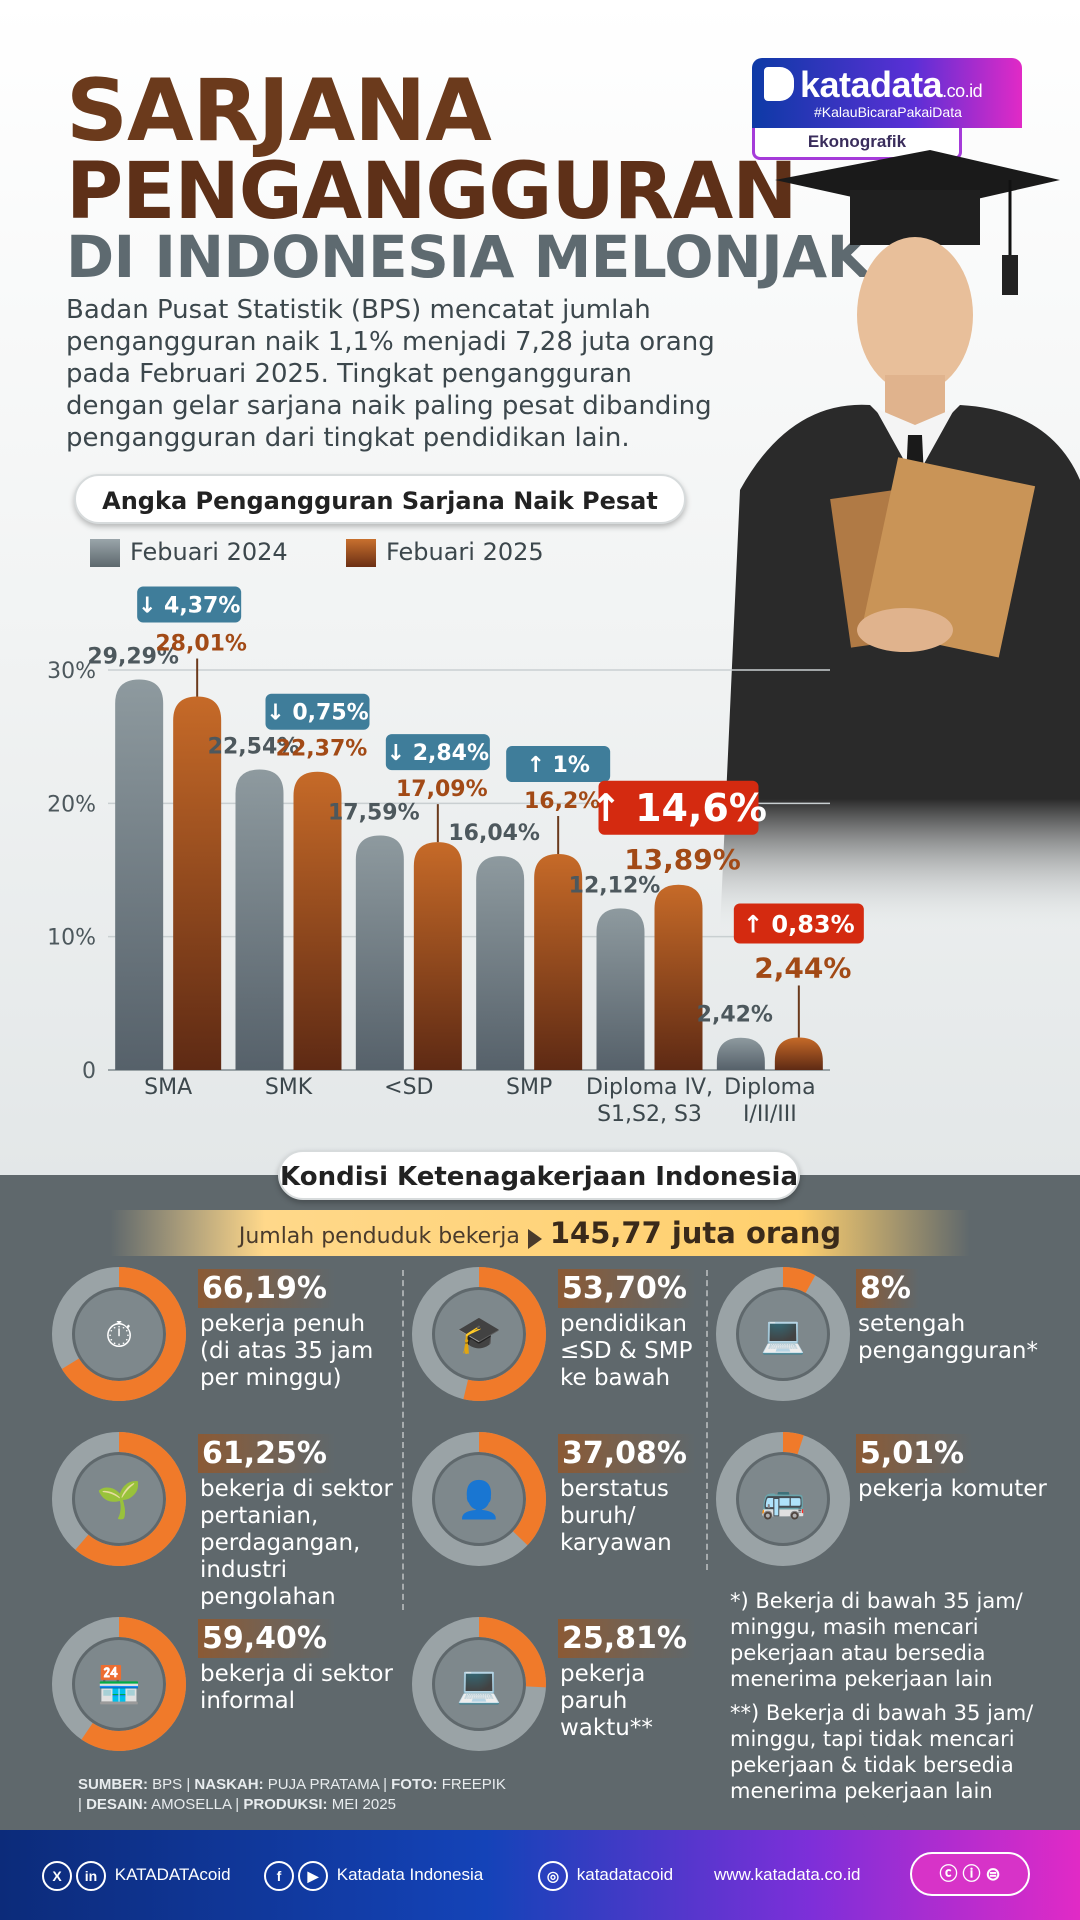  I want to click on donut-chart: 🚌, so click(783, 1499).